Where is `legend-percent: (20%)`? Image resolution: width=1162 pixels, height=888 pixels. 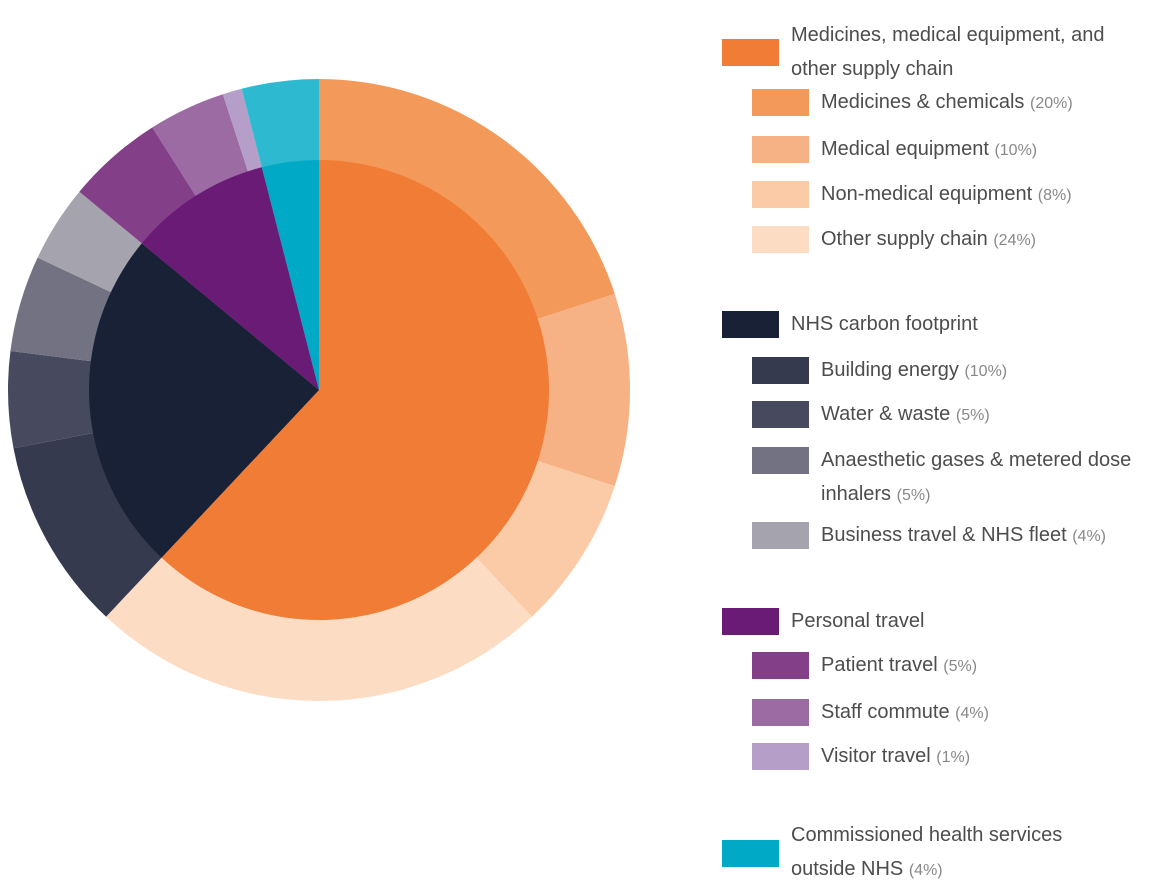 legend-percent: (20%) is located at coordinates (1051, 103).